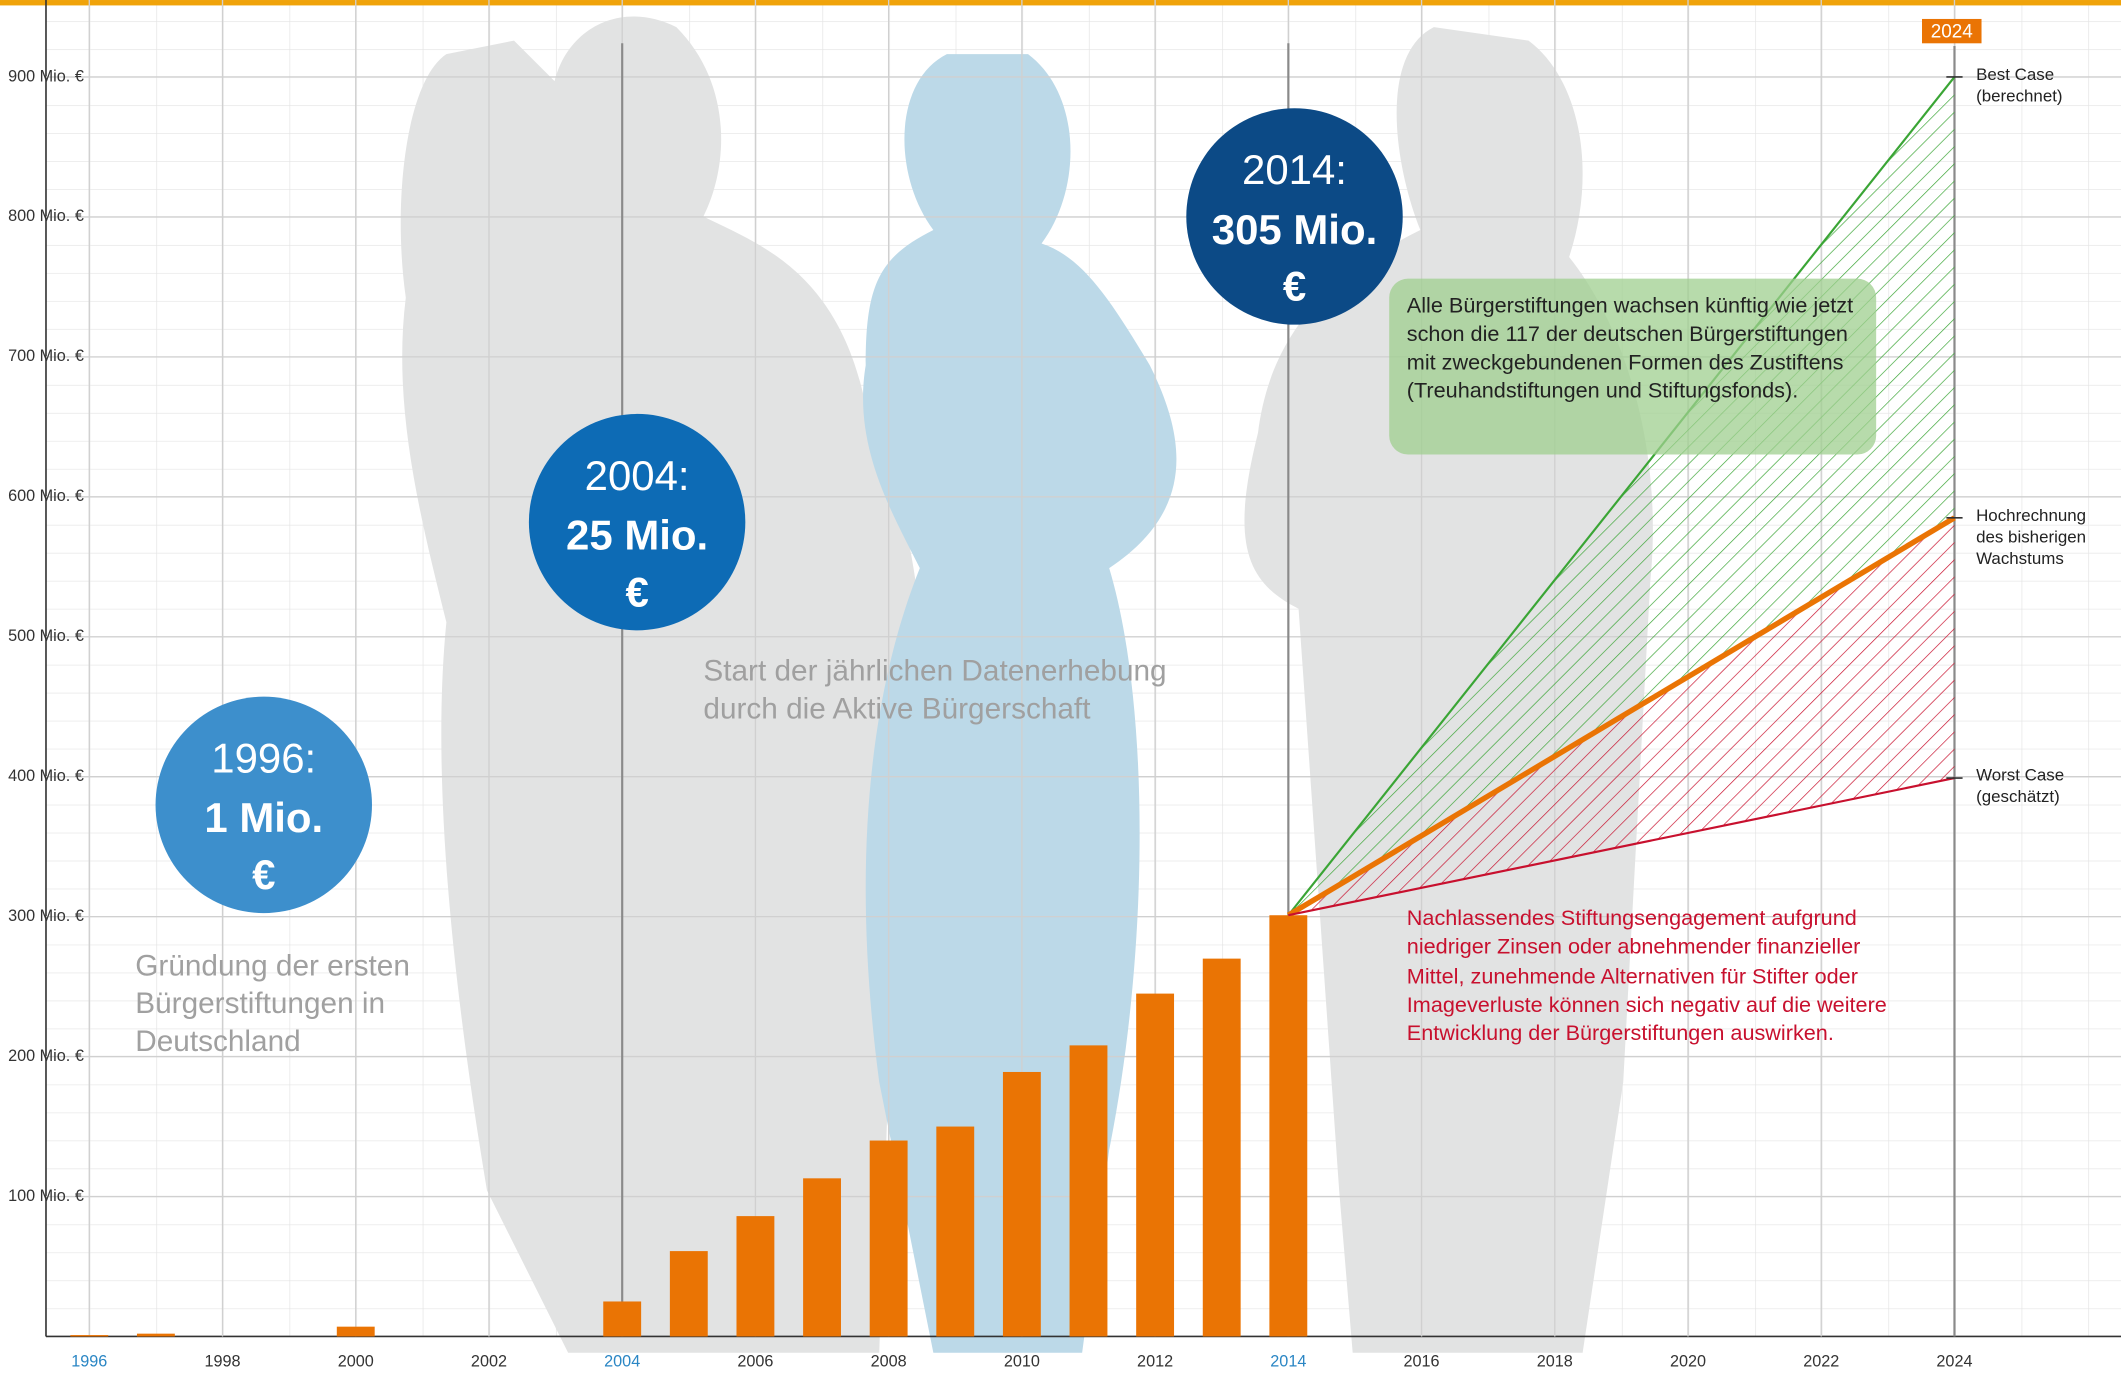 The height and width of the screenshot is (1373, 2121). What do you see at coordinates (1821, 1361) in the screenshot?
I see `x-tick-label: 2022` at bounding box center [1821, 1361].